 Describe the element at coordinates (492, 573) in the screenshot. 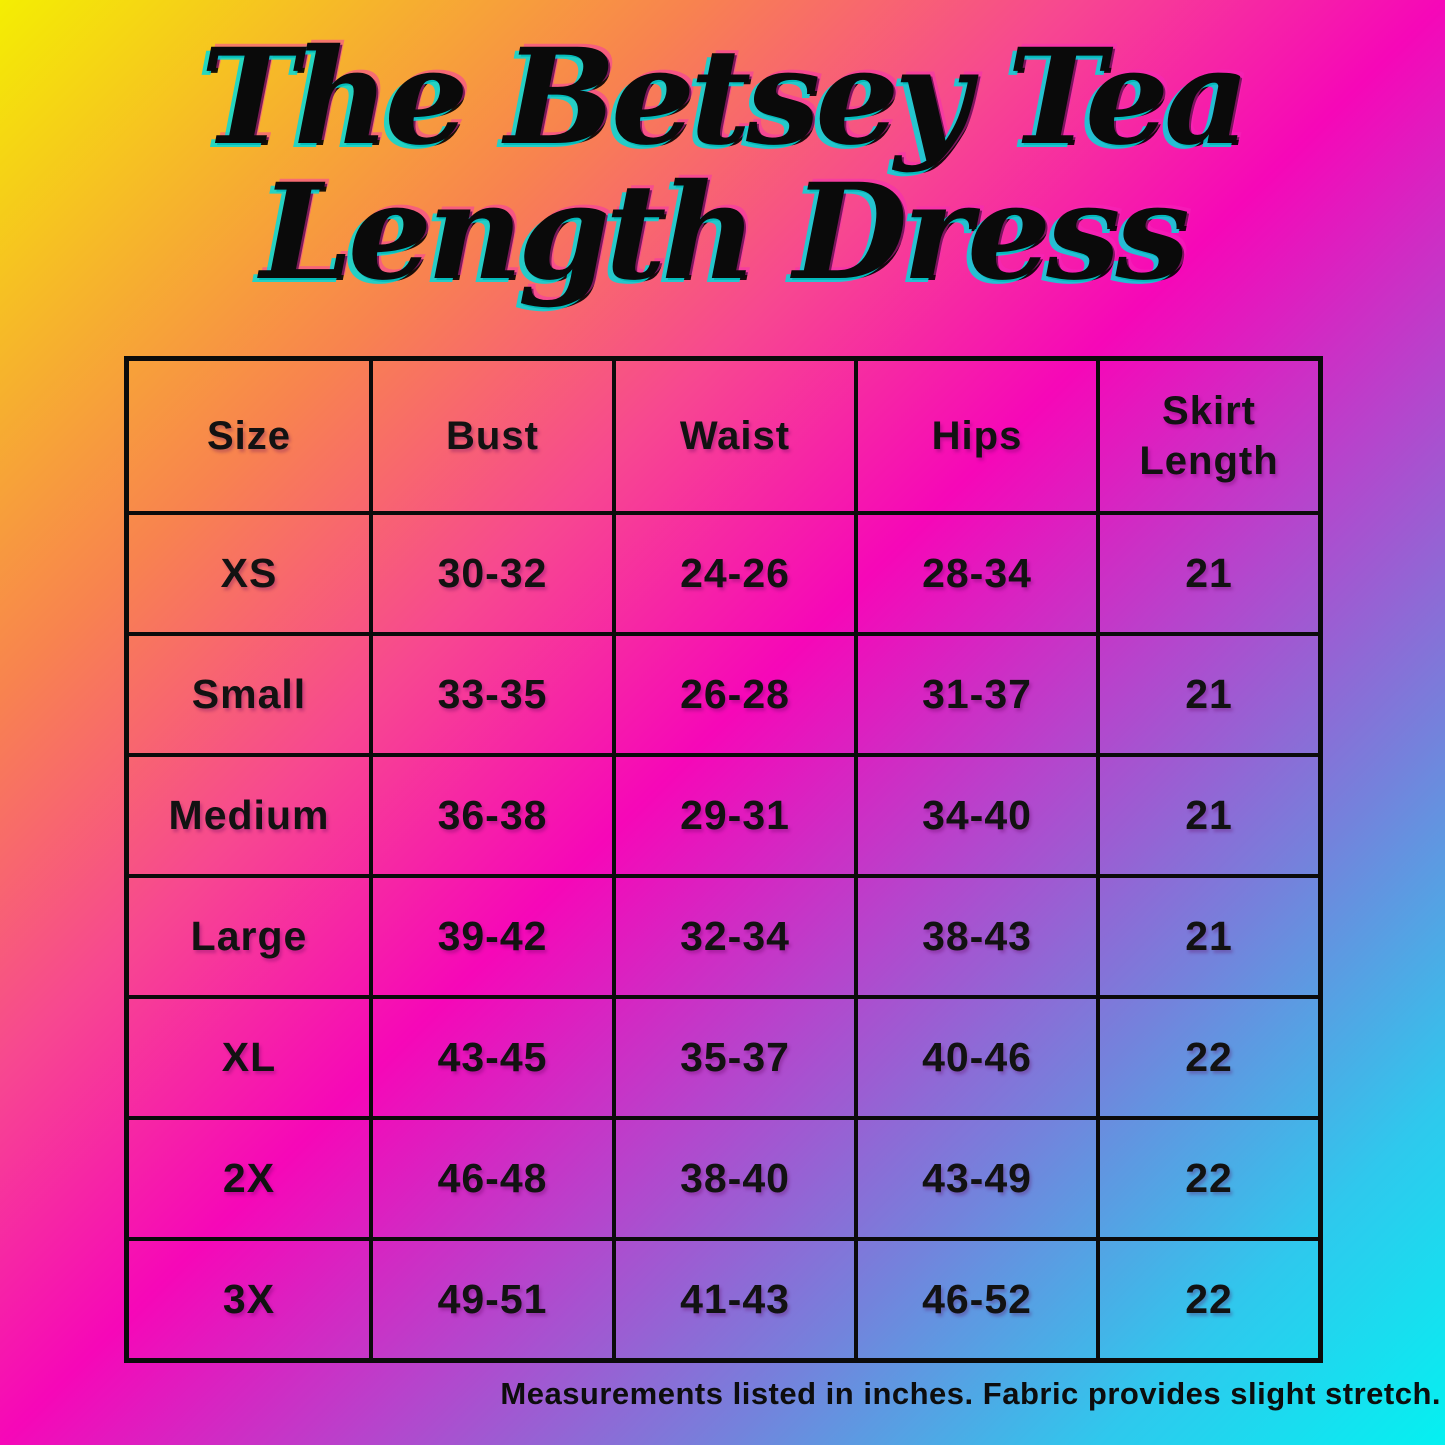

I see `xs-bust: 30-32` at that location.